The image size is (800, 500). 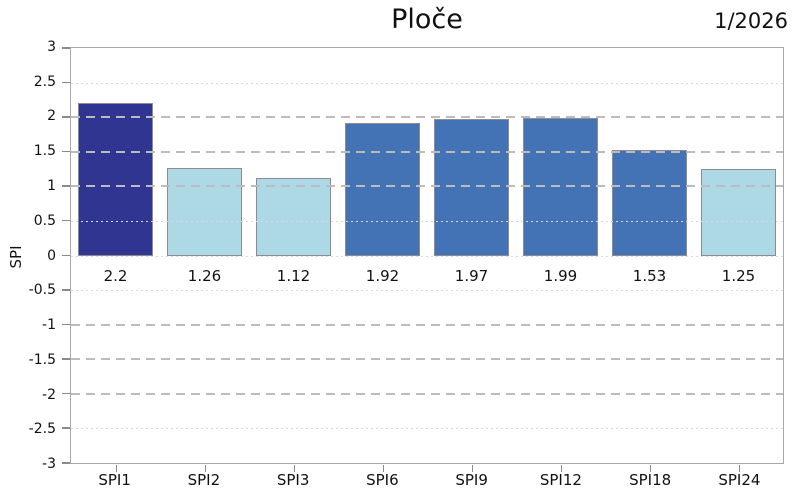 What do you see at coordinates (650, 480) in the screenshot?
I see `x-tick-label: SPI18` at bounding box center [650, 480].